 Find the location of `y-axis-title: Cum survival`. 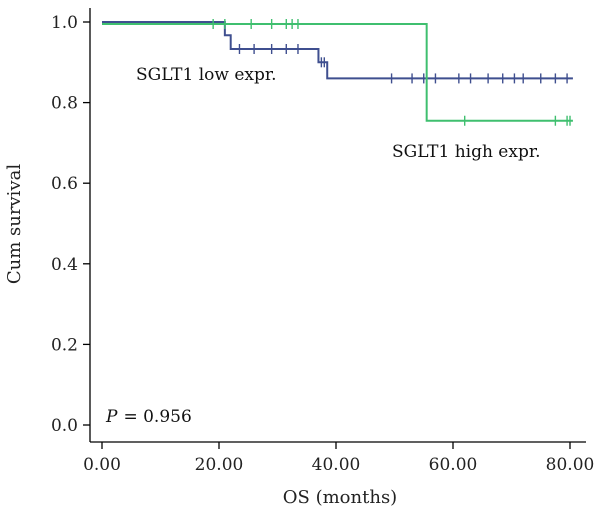

y-axis-title: Cum survival is located at coordinates (14, 224).